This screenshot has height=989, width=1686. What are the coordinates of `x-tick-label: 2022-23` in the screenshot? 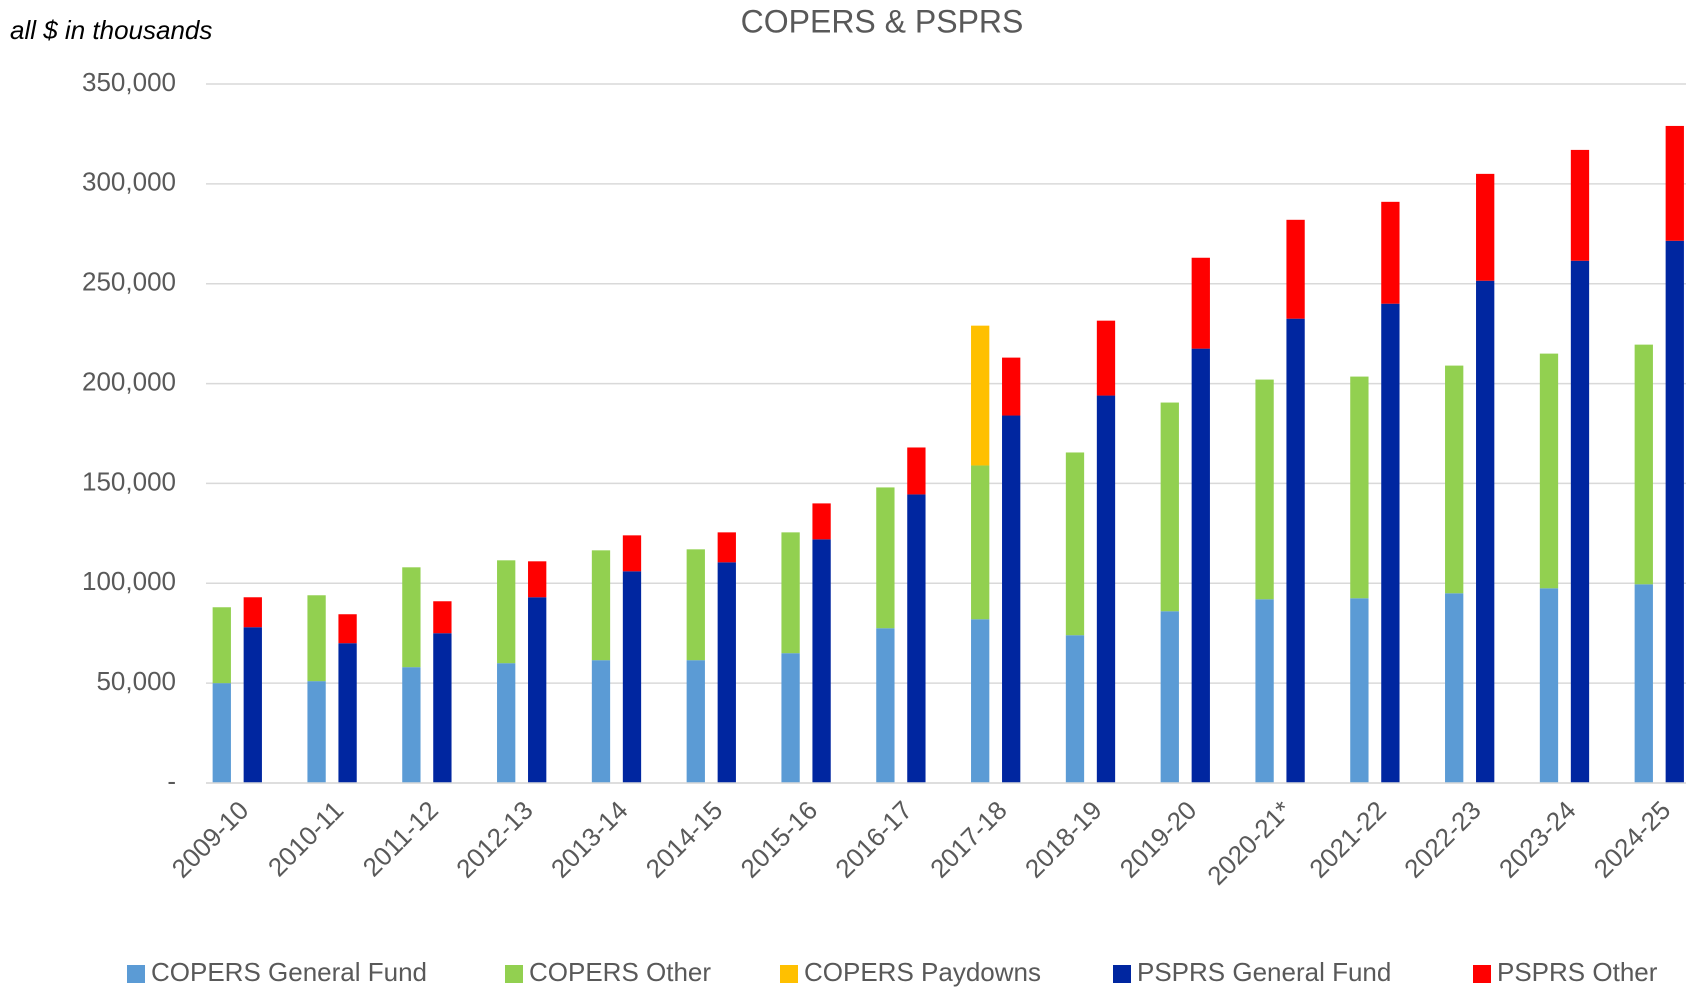 It's located at (1442, 839).